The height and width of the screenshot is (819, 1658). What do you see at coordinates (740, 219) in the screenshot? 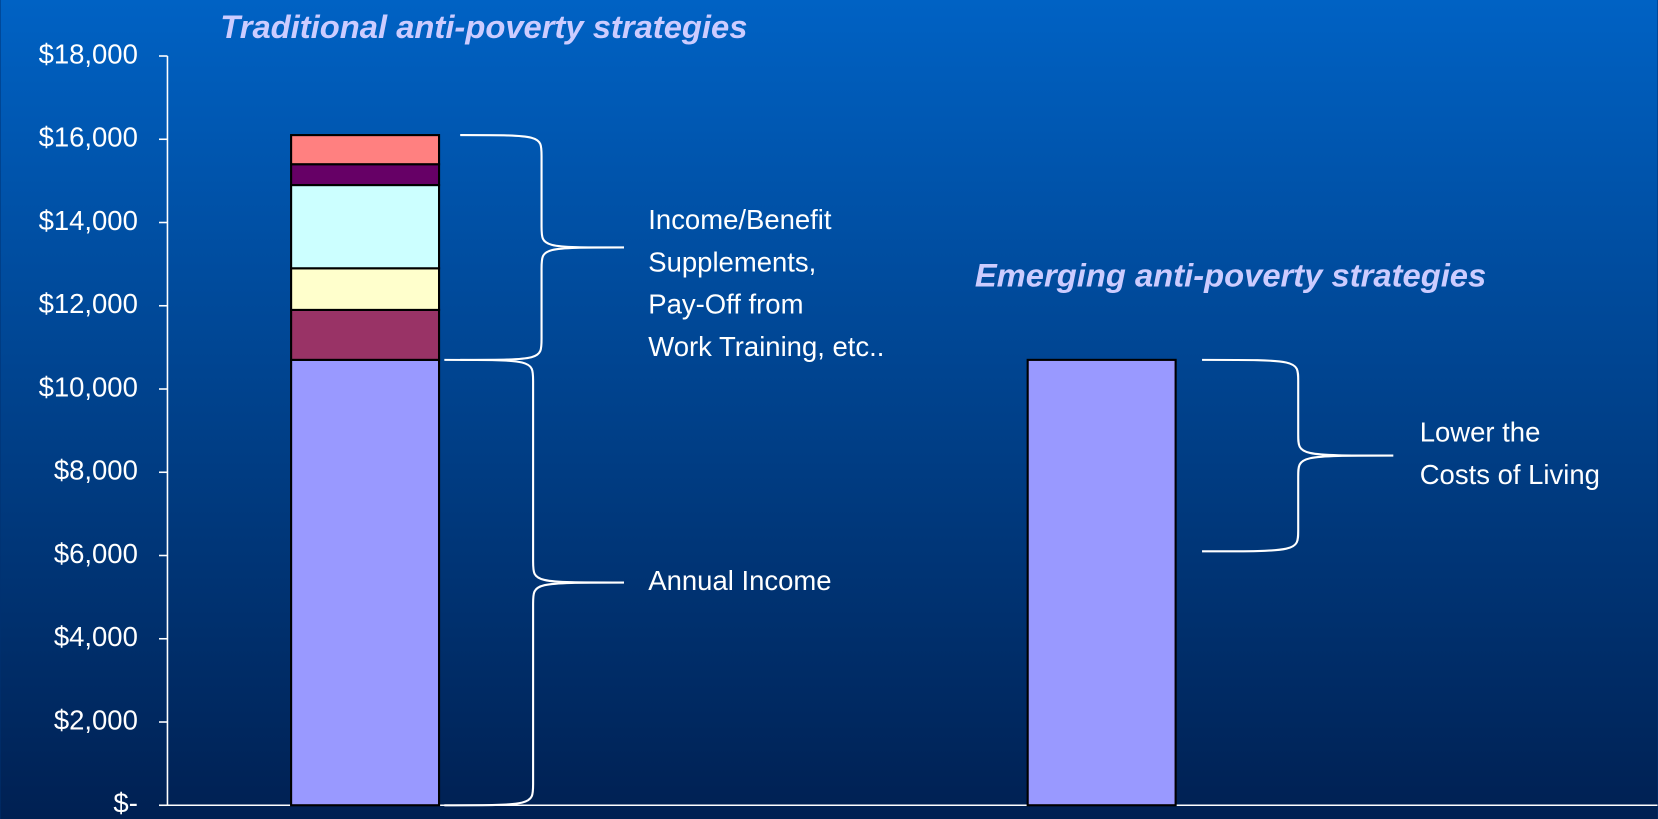
I see `annotation-text: Income/Benefit` at bounding box center [740, 219].